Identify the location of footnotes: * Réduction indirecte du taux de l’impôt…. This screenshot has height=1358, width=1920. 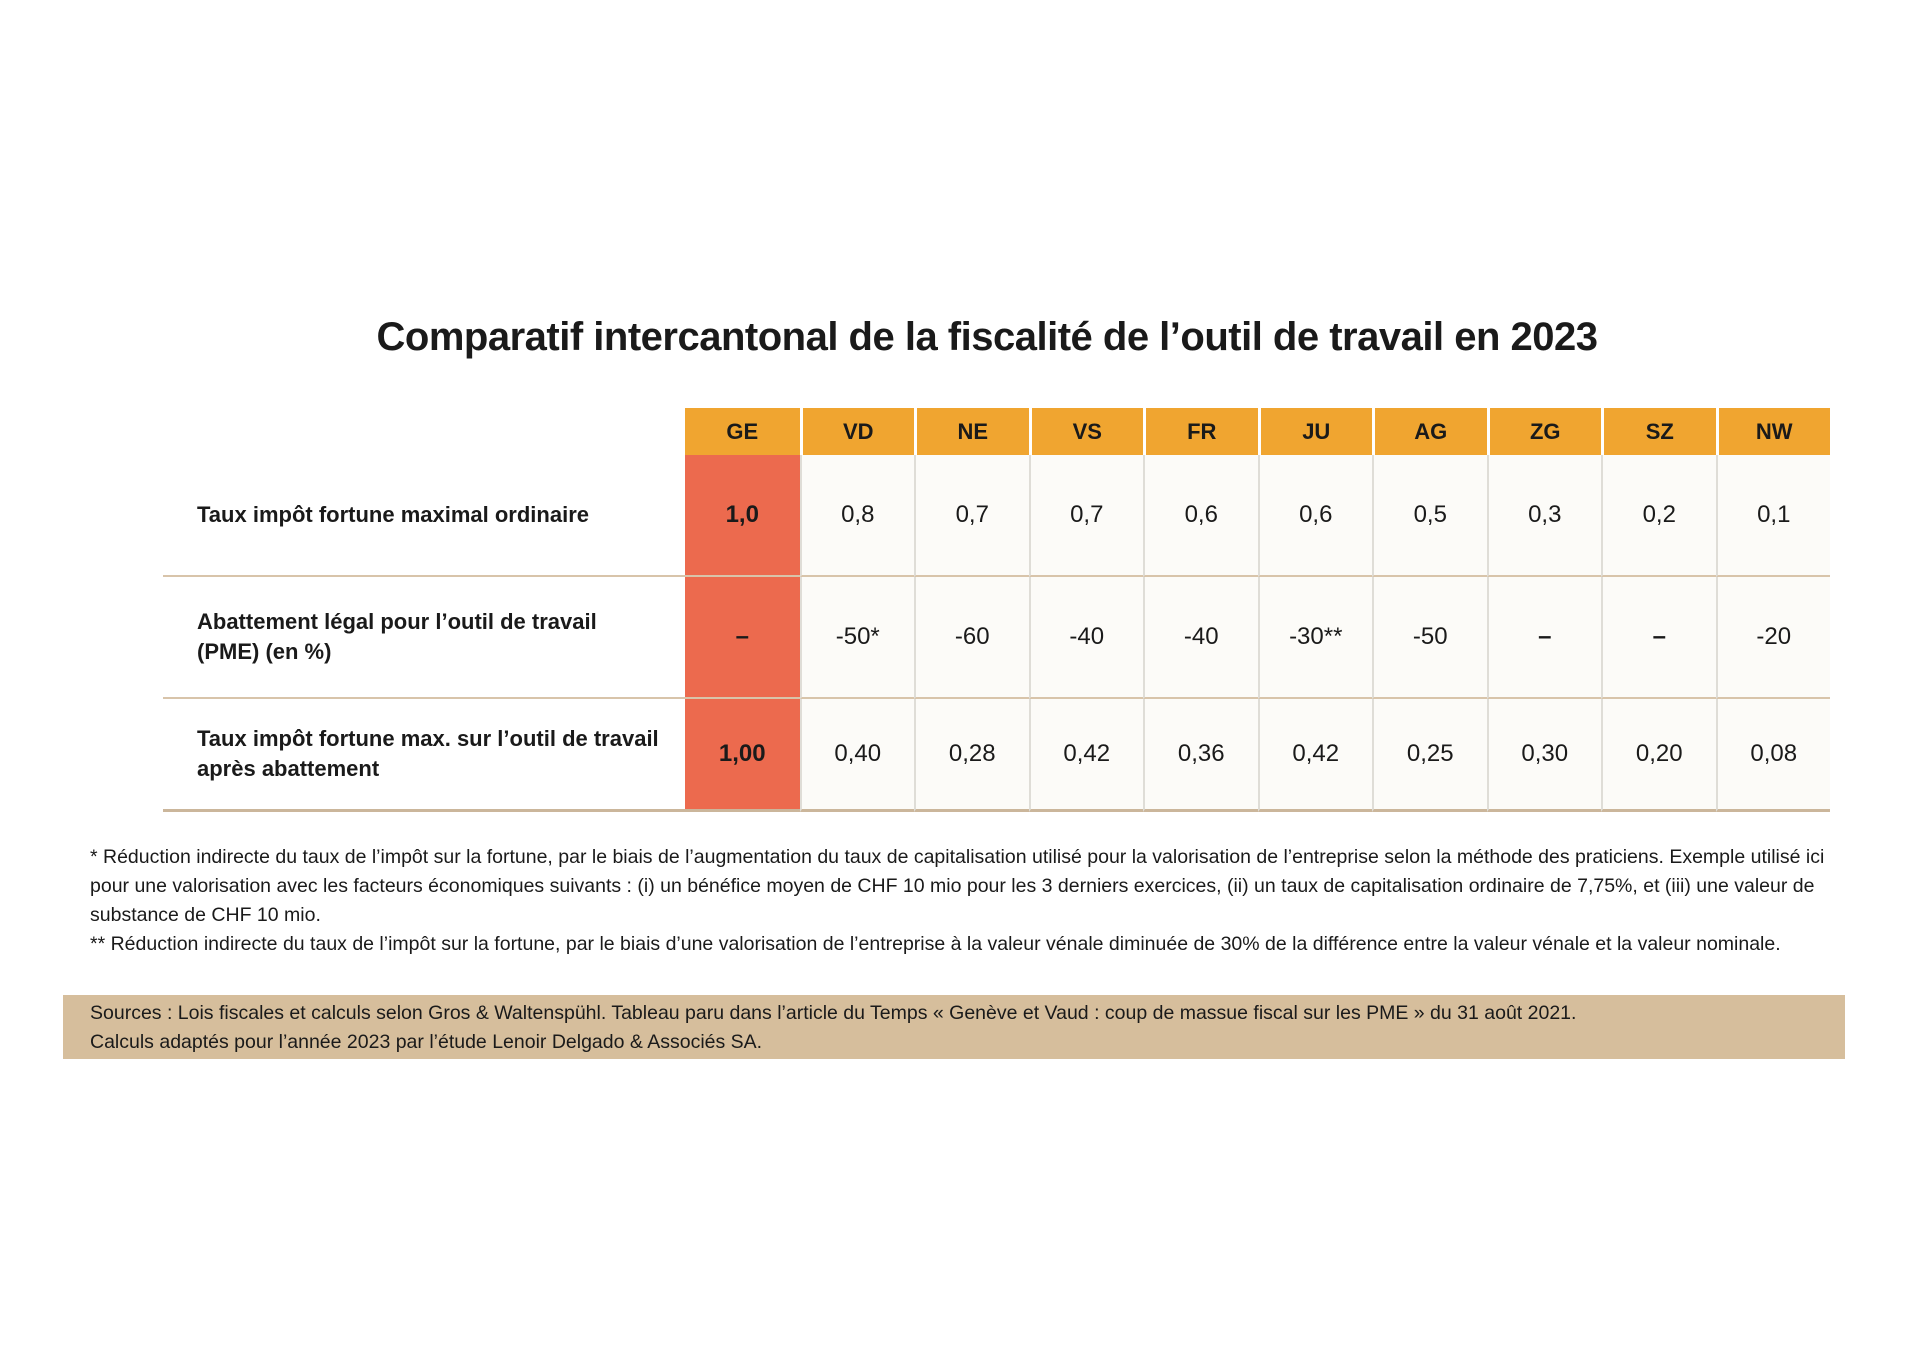
(974, 901).